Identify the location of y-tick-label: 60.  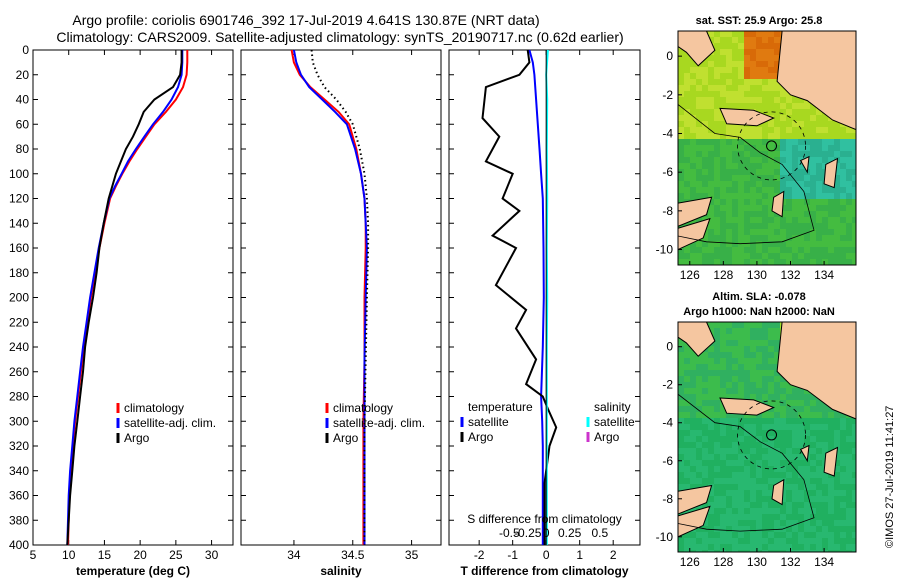
(23, 124).